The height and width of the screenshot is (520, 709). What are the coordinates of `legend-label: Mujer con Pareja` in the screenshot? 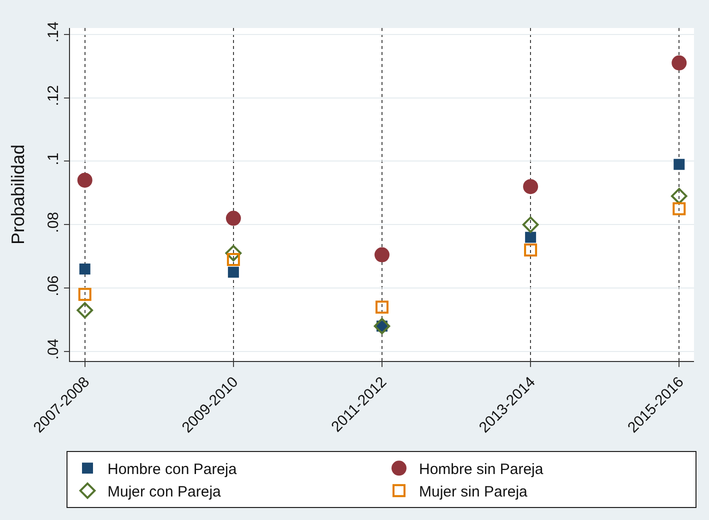 It's located at (165, 492).